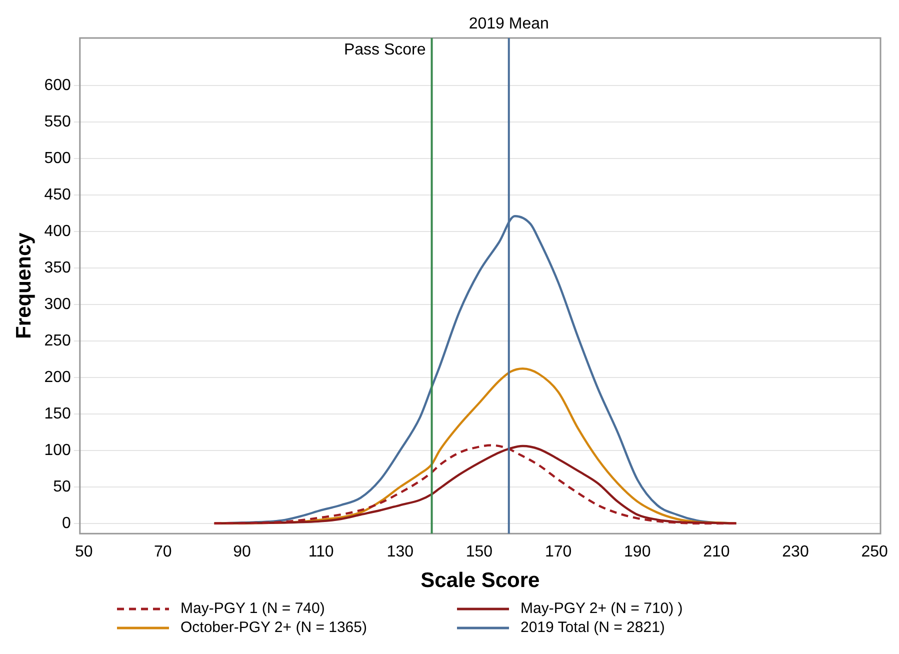  What do you see at coordinates (592, 627) in the screenshot?
I see `legend-label: 2019 Total (N = 2821)` at bounding box center [592, 627].